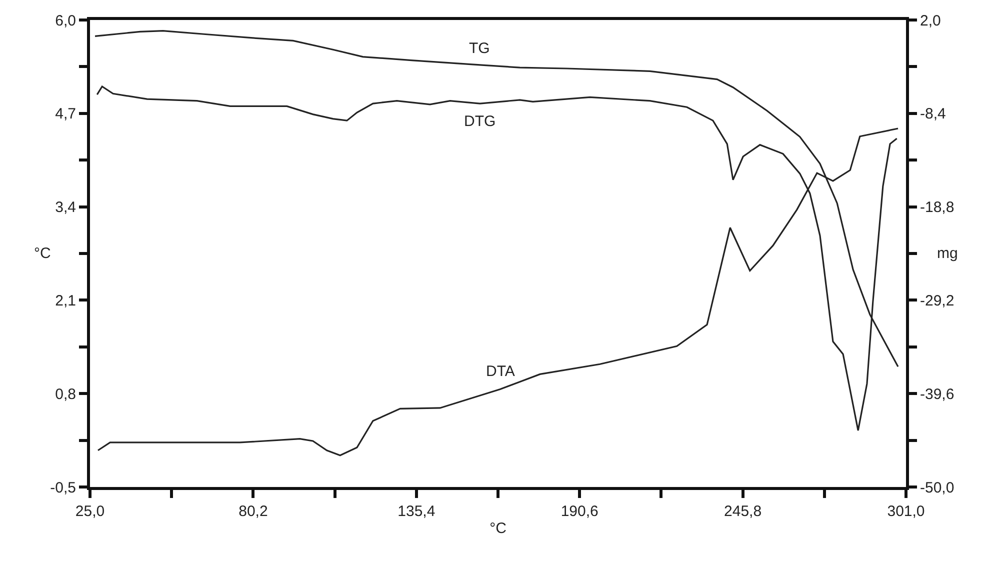 This screenshot has width=987, height=564. Describe the element at coordinates (65, 301) in the screenshot. I see `y-tick-label: 2,1` at that location.